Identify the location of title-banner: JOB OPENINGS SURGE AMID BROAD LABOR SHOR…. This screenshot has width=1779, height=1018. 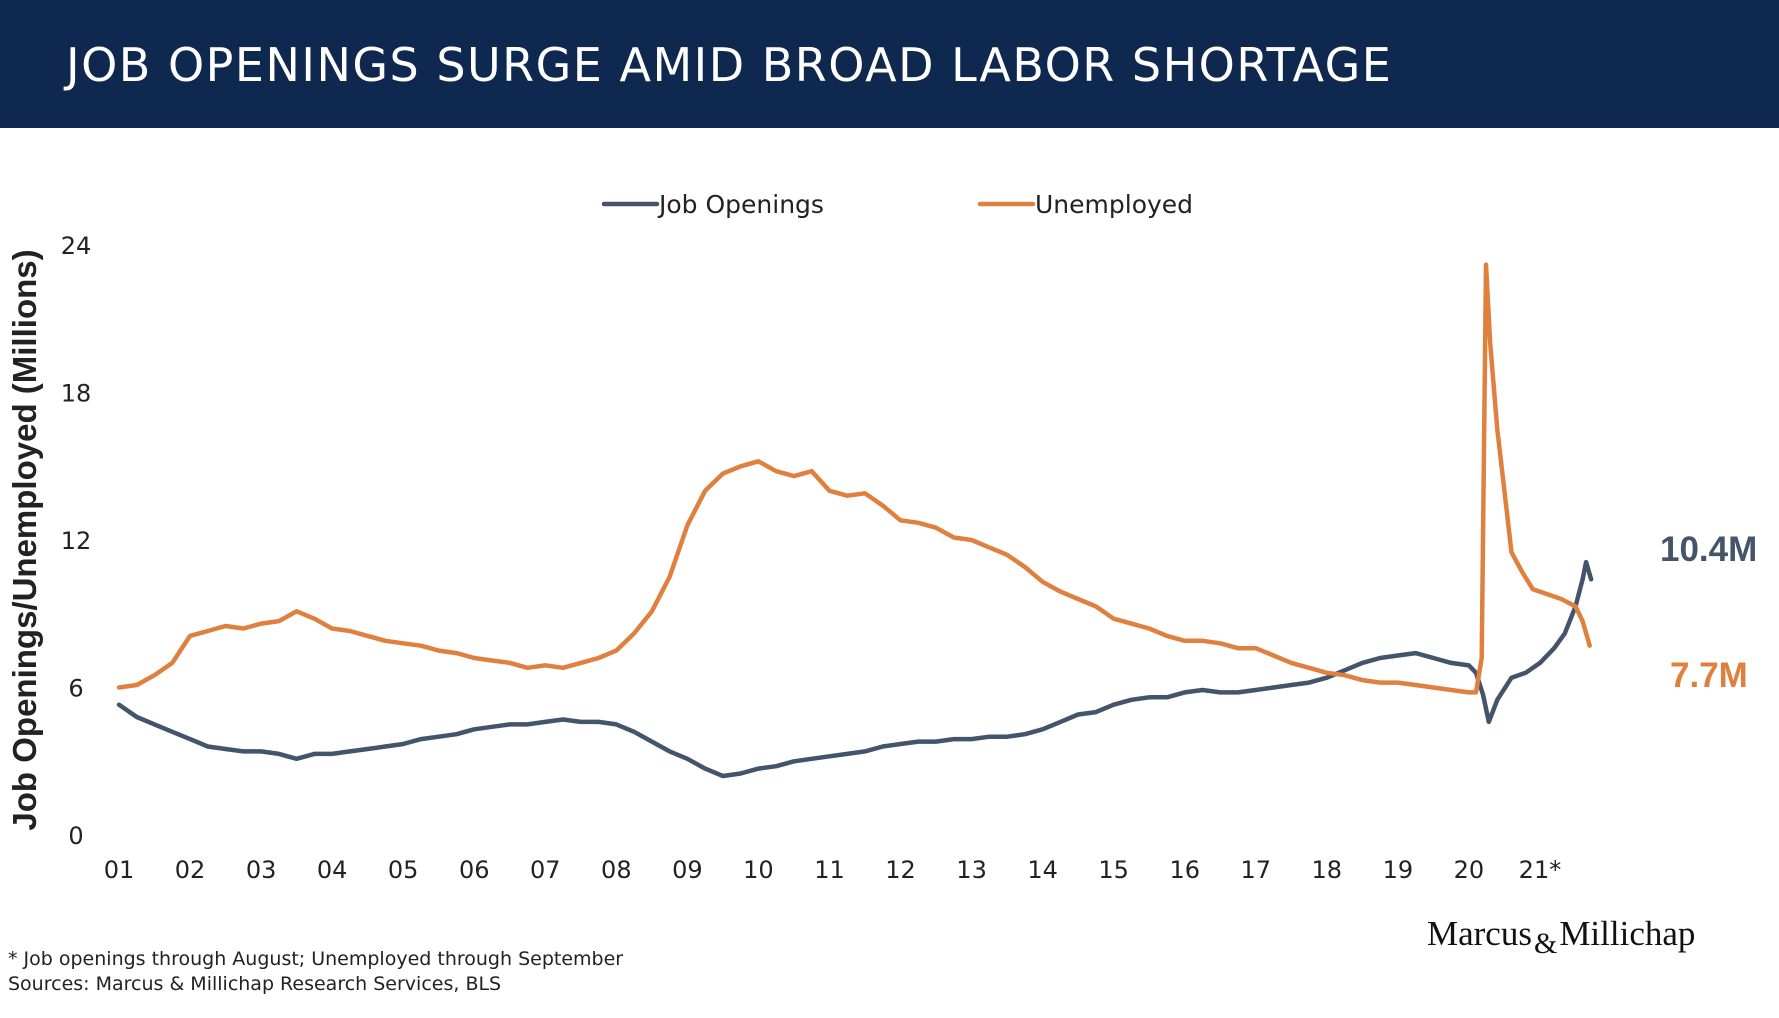
(889, 64).